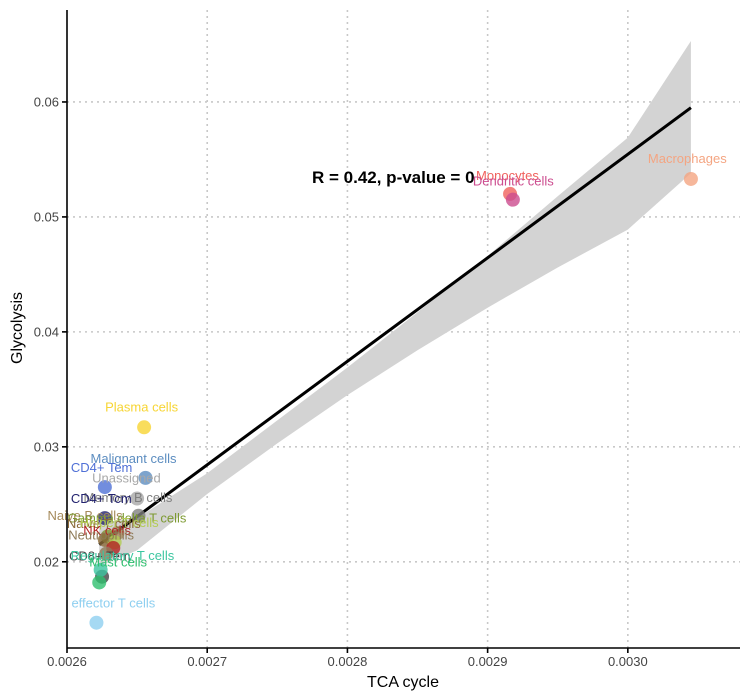 The width and height of the screenshot is (750, 700). What do you see at coordinates (17, 328) in the screenshot?
I see `y-axis-title: Glycolysis` at bounding box center [17, 328].